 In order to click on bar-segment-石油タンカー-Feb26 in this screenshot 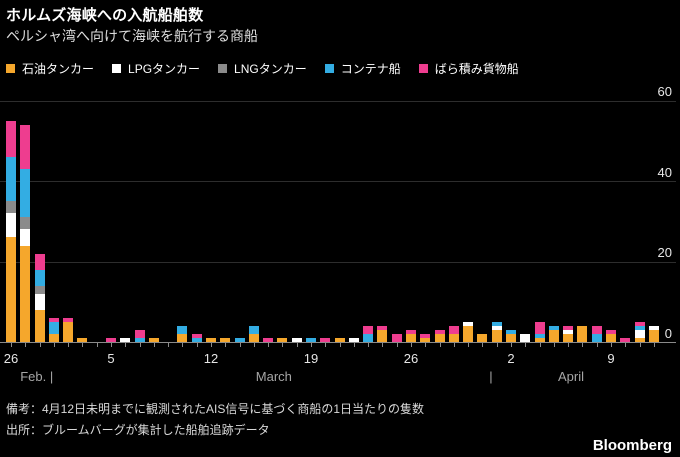, I will do `click(11, 289)`.